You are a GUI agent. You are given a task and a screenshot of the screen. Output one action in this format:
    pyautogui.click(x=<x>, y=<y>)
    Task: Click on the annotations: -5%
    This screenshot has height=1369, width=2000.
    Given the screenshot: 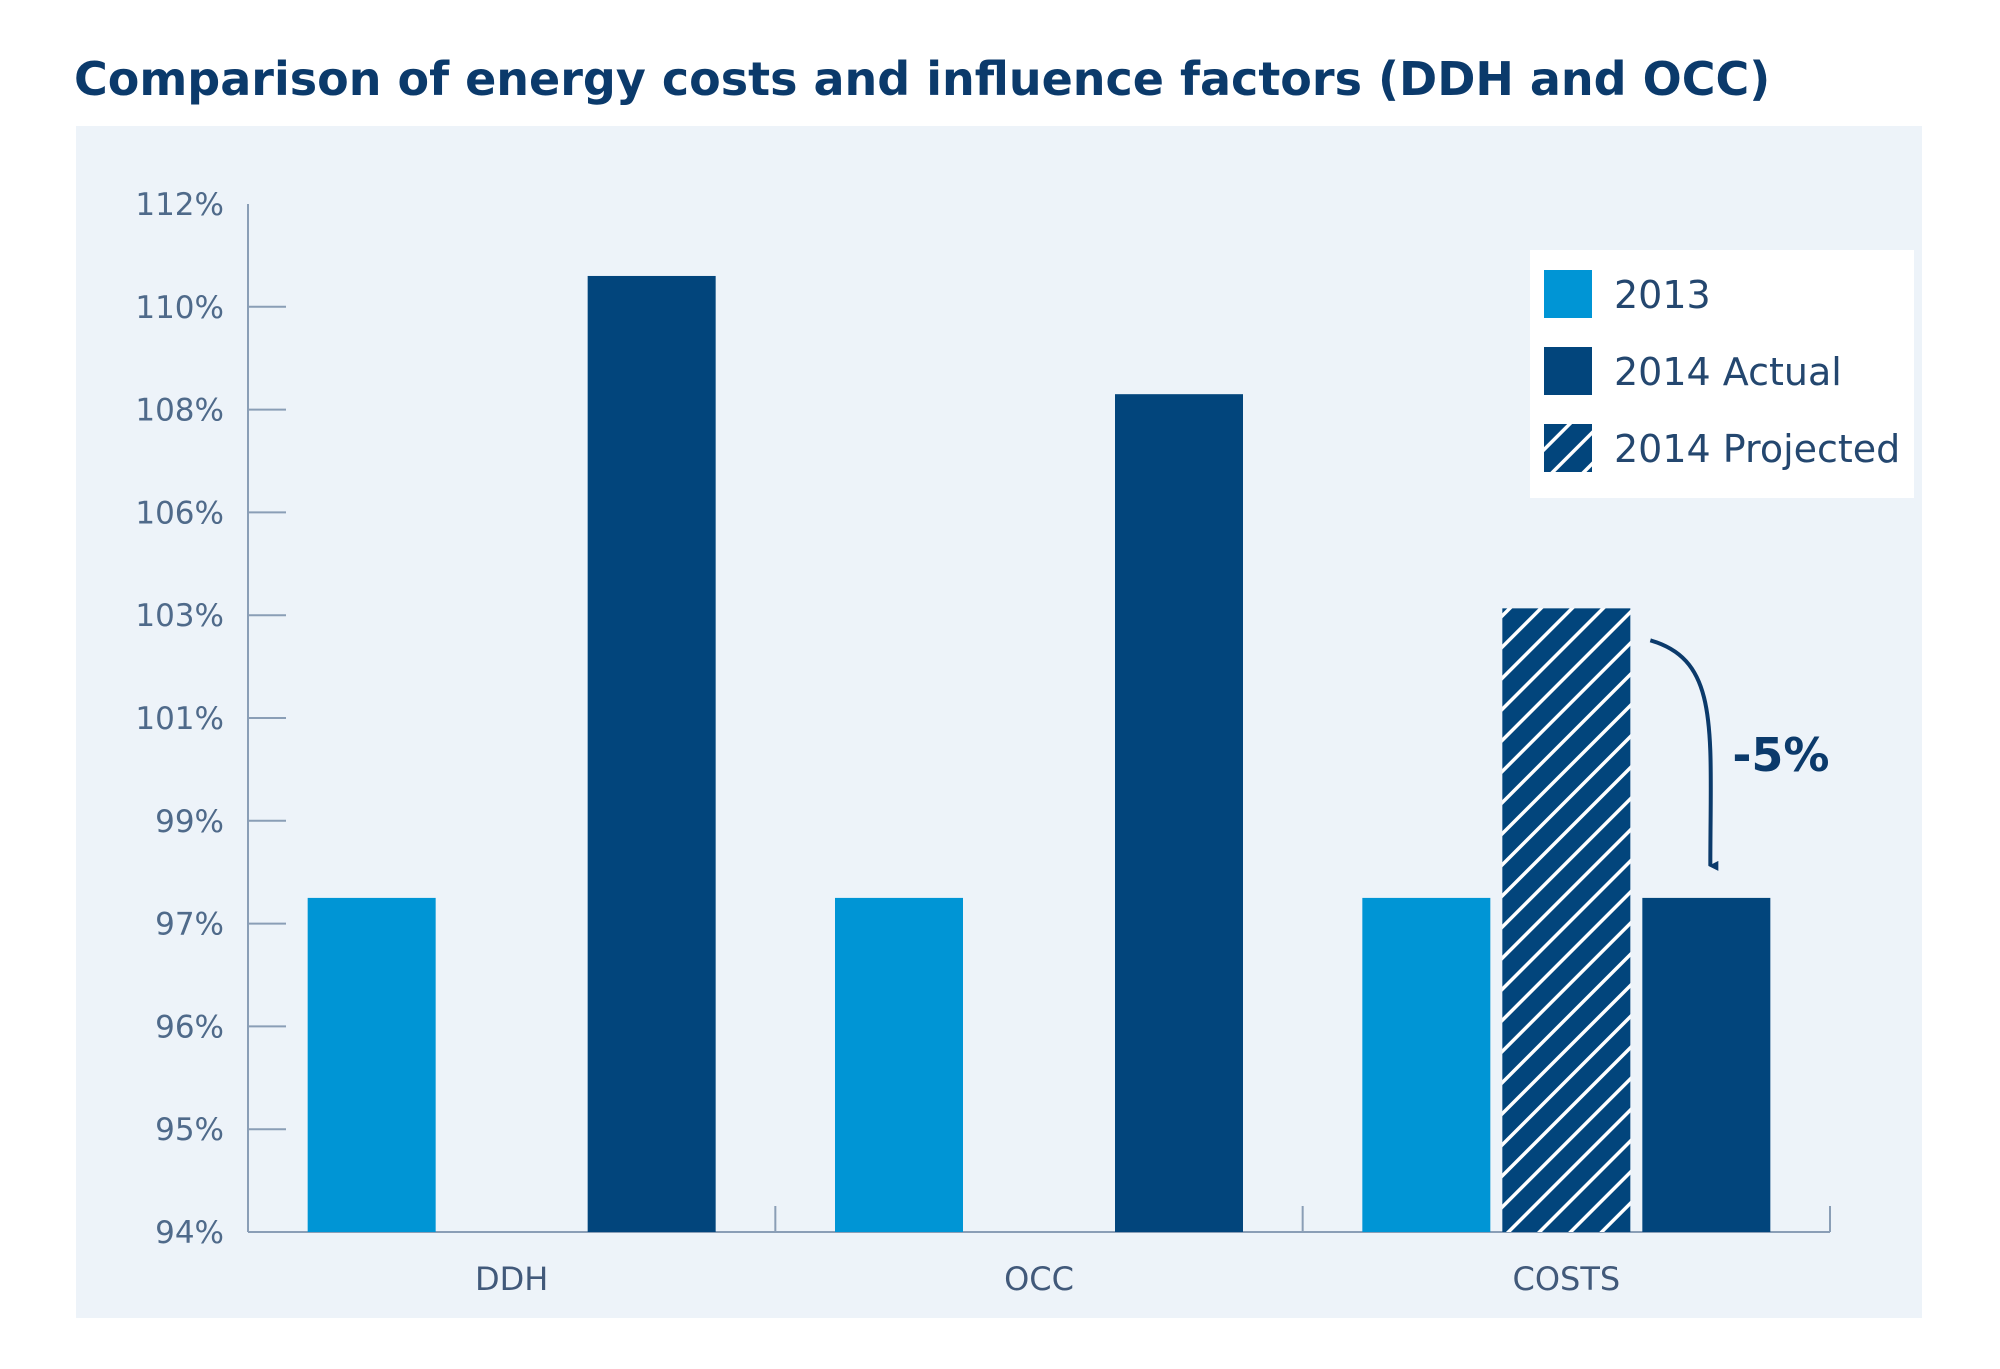 What is the action you would take?
    pyautogui.click(x=1739, y=754)
    